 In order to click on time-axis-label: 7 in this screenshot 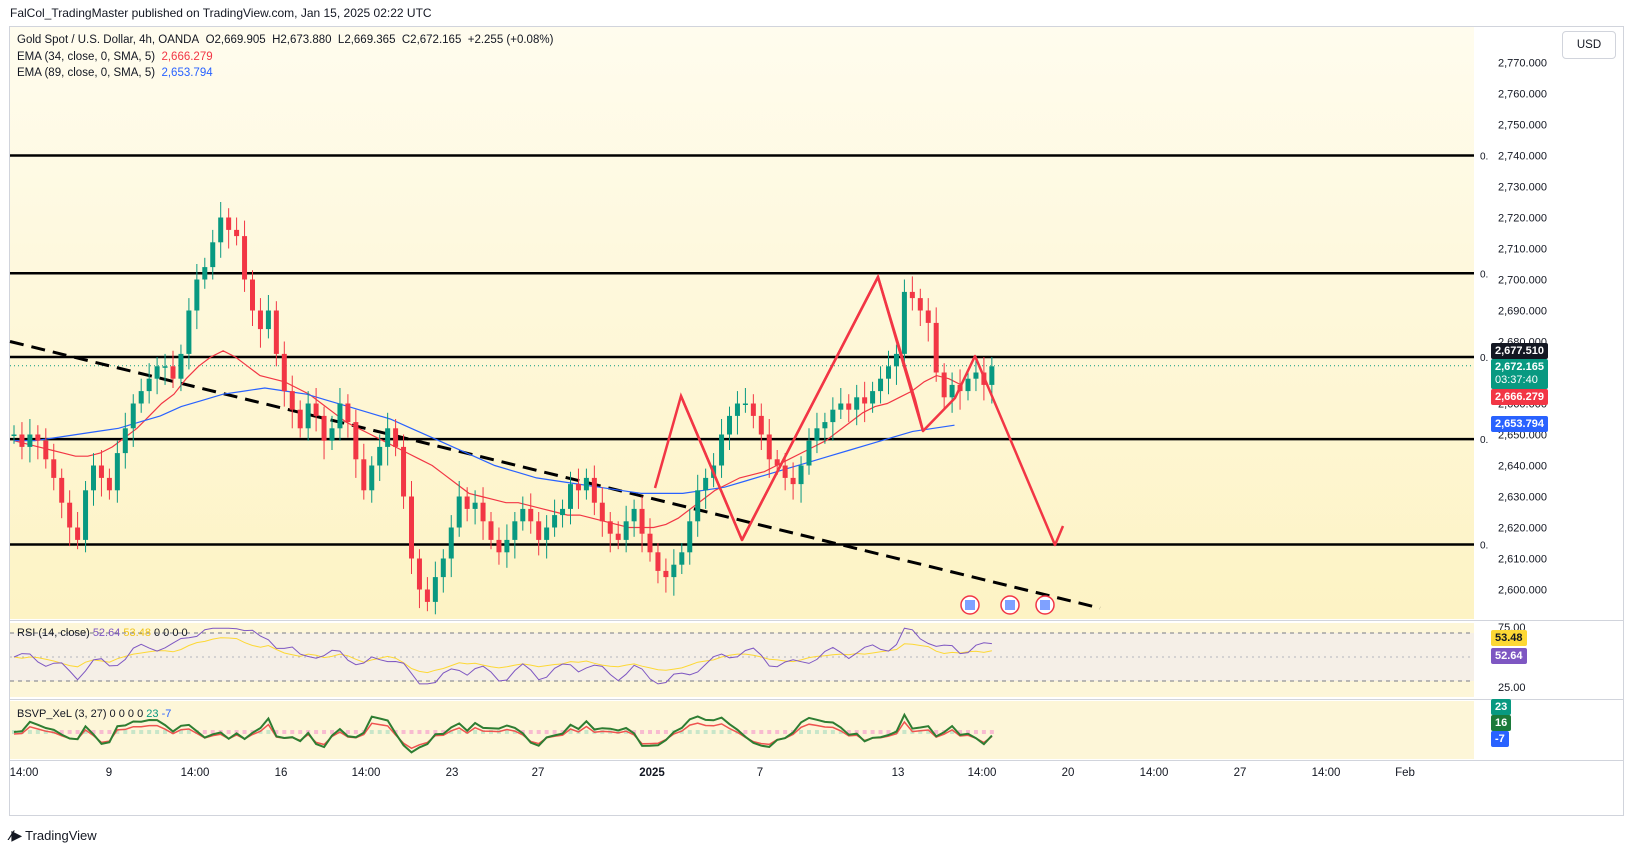, I will do `click(760, 773)`.